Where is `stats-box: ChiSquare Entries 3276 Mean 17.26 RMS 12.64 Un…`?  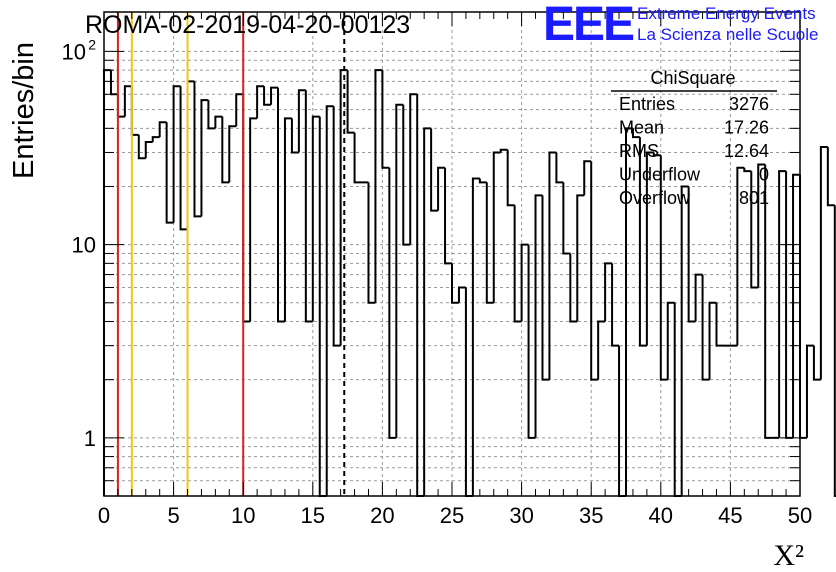
stats-box: ChiSquare Entries 3276 Mean 17.26 RMS 12.64 Un… is located at coordinates (694, 138).